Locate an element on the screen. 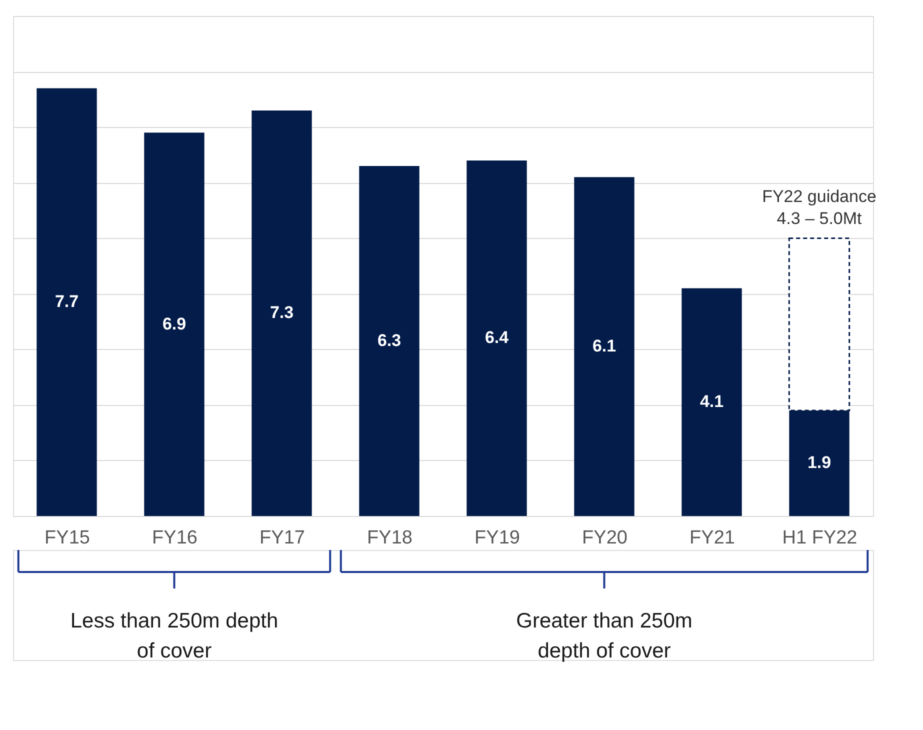 The image size is (923, 730). data-label: 6.9 is located at coordinates (174, 324).